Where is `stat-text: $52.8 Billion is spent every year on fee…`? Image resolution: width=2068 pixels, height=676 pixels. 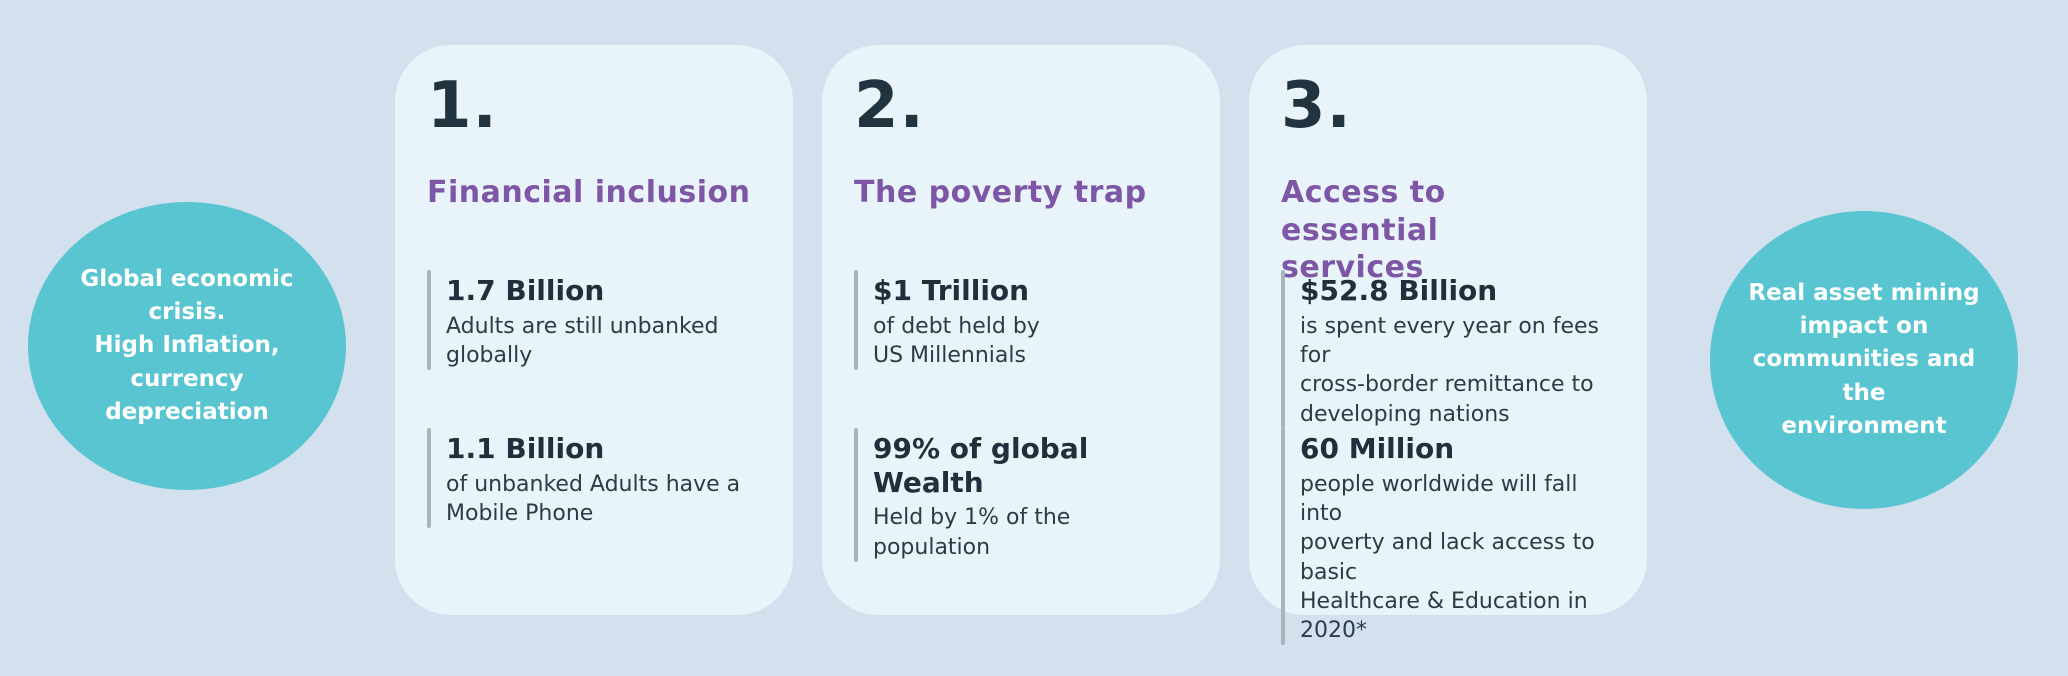
stat-text: $52.8 Billion is spent every year on fee… is located at coordinates (1455, 349).